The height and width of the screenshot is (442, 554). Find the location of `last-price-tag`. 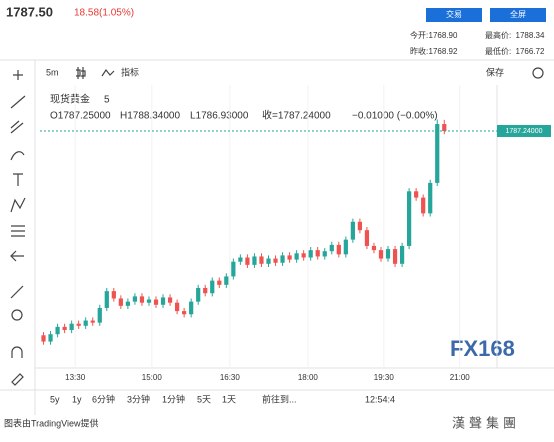

last-price-tag is located at coordinates (524, 130).